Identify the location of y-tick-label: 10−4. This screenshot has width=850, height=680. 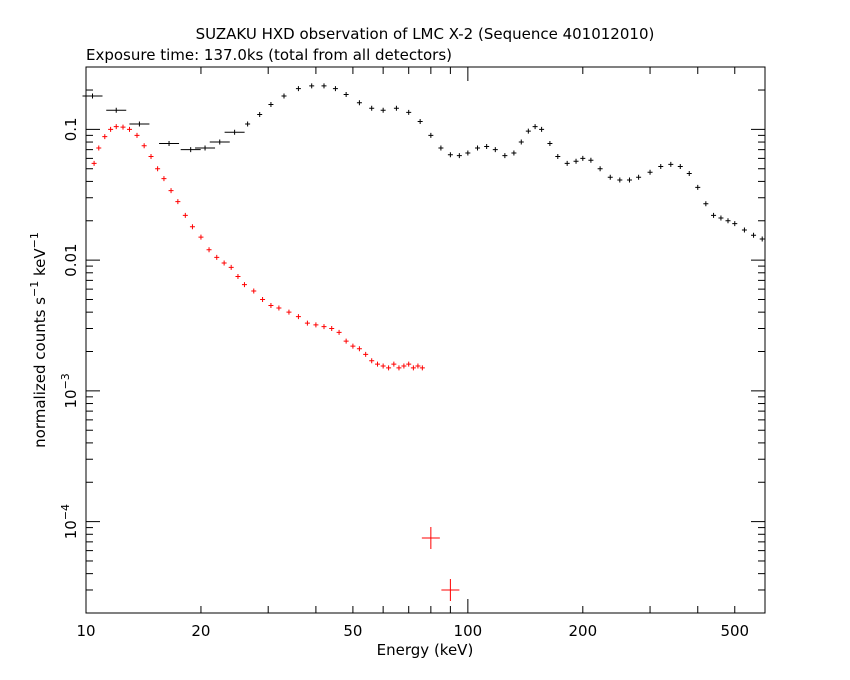
(69, 521).